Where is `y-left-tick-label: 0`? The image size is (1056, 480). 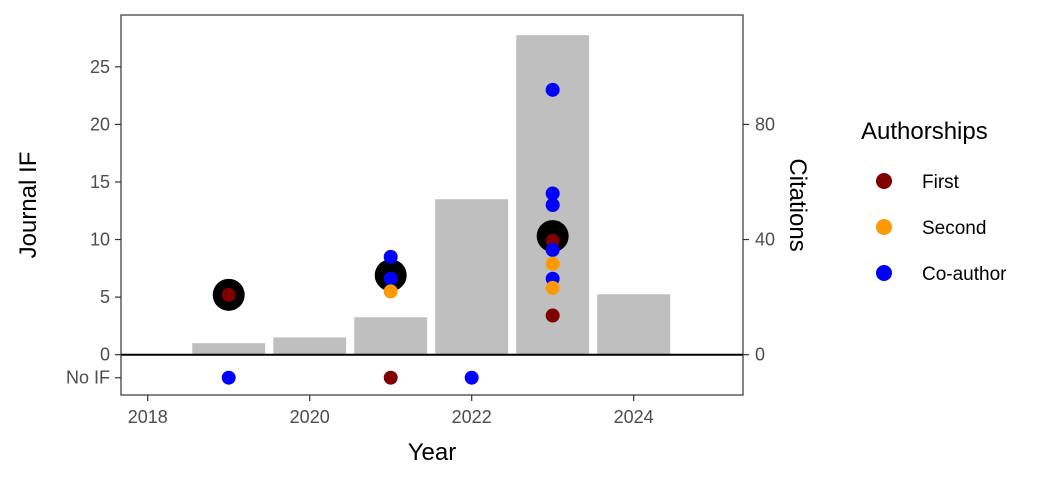 y-left-tick-label: 0 is located at coordinates (105, 355).